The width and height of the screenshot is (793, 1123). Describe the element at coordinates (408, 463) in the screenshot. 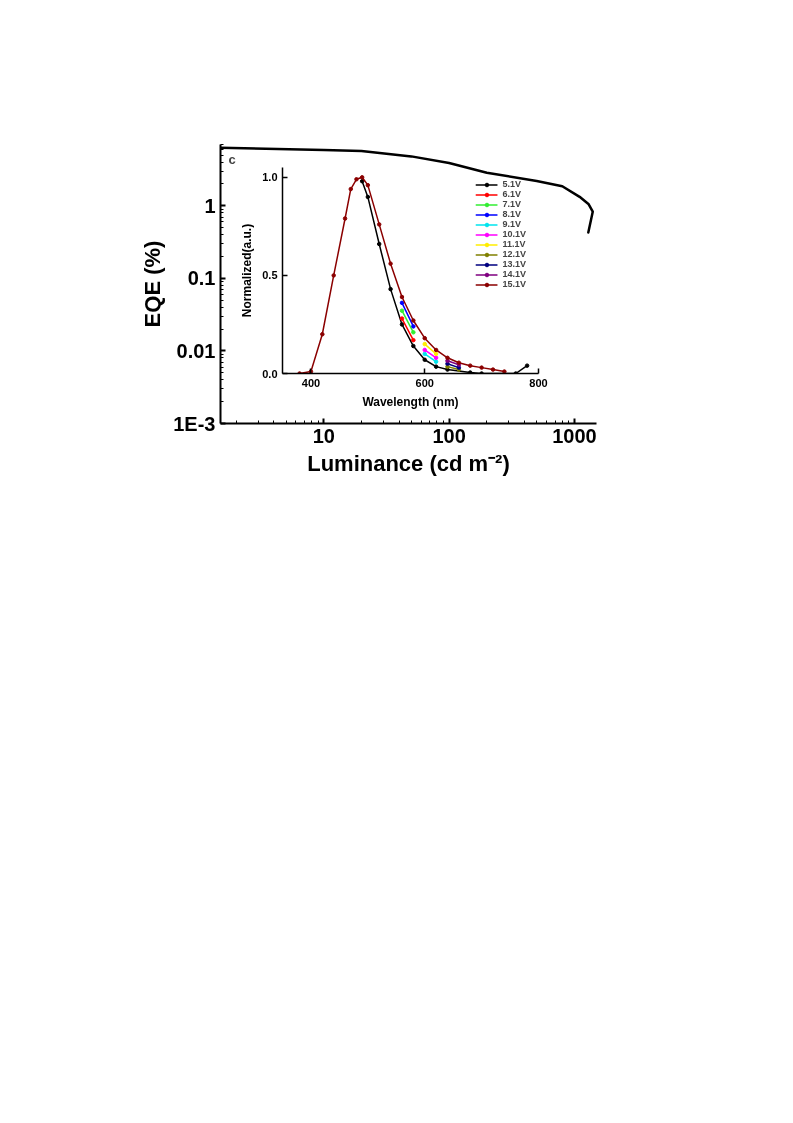

I see `x-axis-title: Luminance (cd m⁻²)` at that location.